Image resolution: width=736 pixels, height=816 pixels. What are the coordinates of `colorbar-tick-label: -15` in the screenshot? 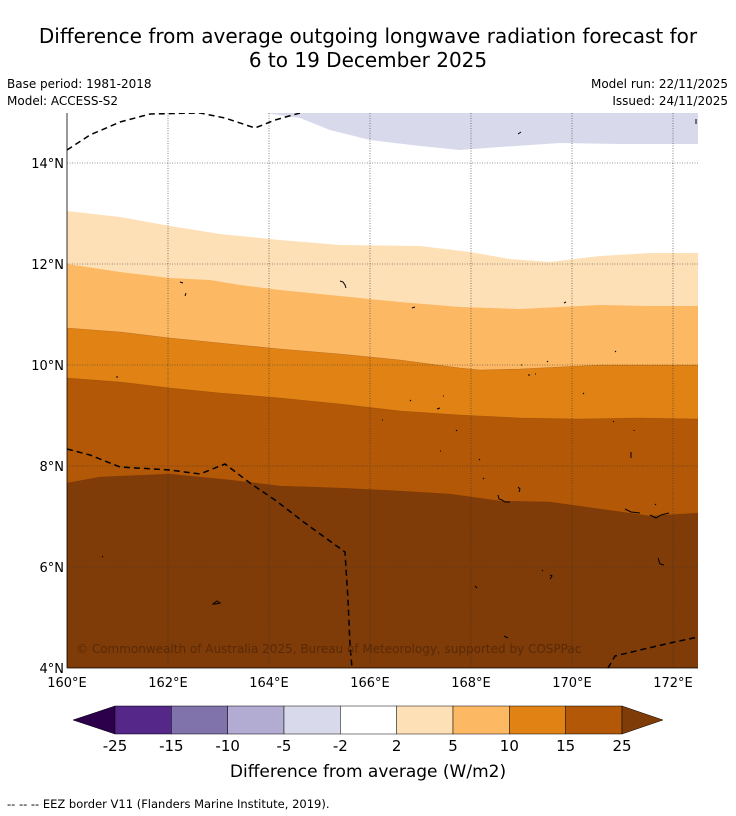 It's located at (171, 746).